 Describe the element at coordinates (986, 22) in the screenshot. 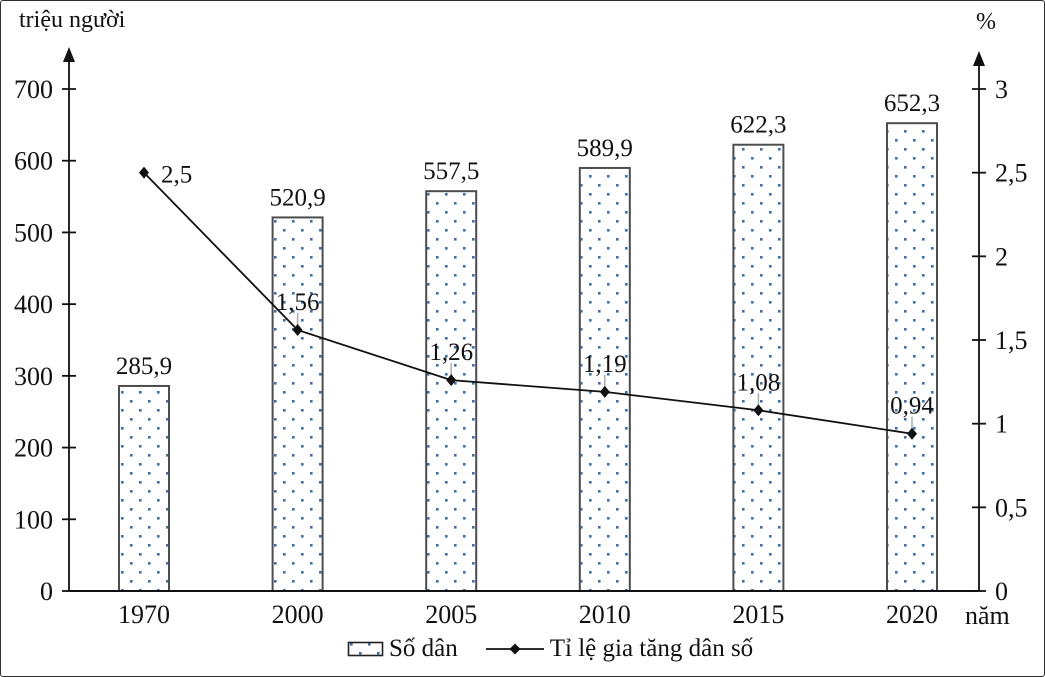

I see `right-axis-unit-label: %` at that location.